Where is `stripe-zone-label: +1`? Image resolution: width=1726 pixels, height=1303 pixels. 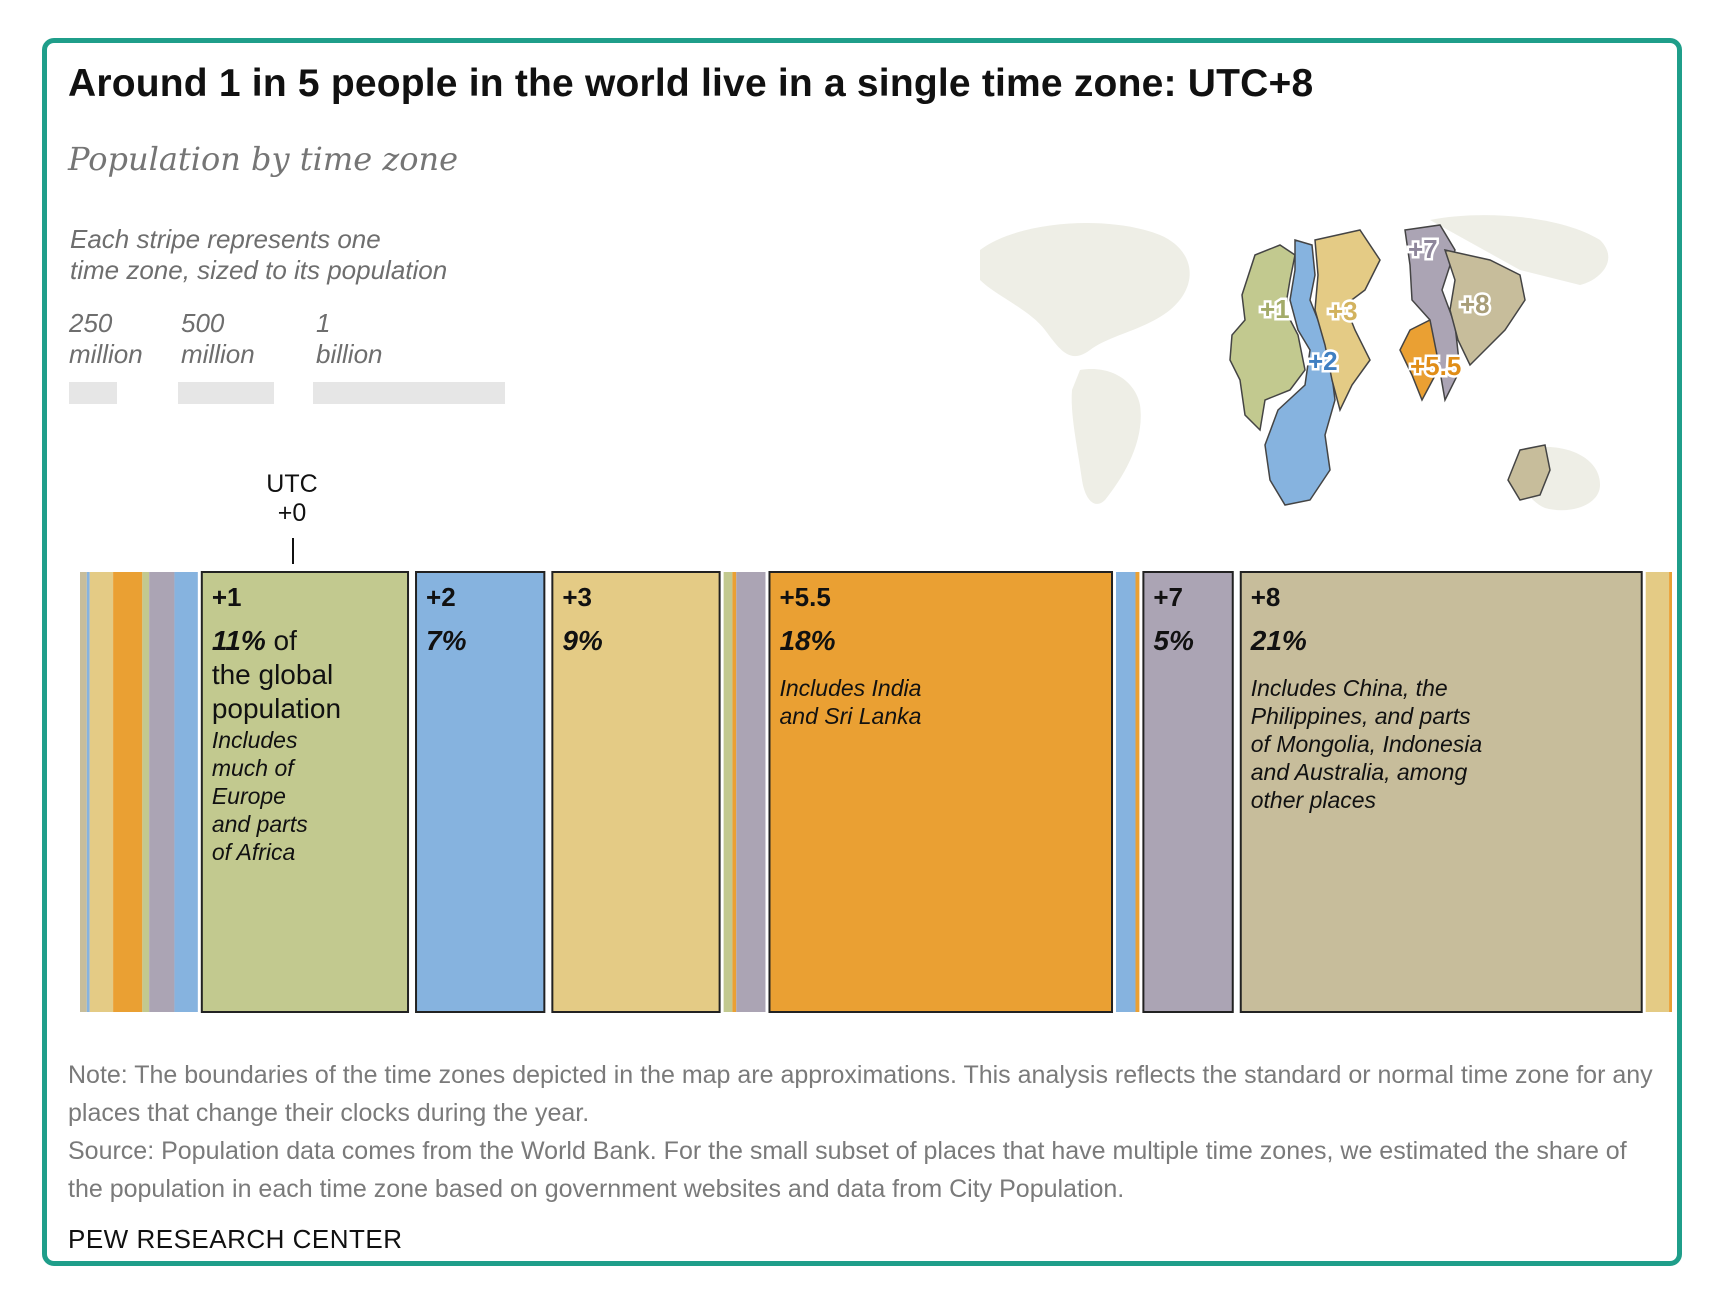
stripe-zone-label: +1 is located at coordinates (227, 597).